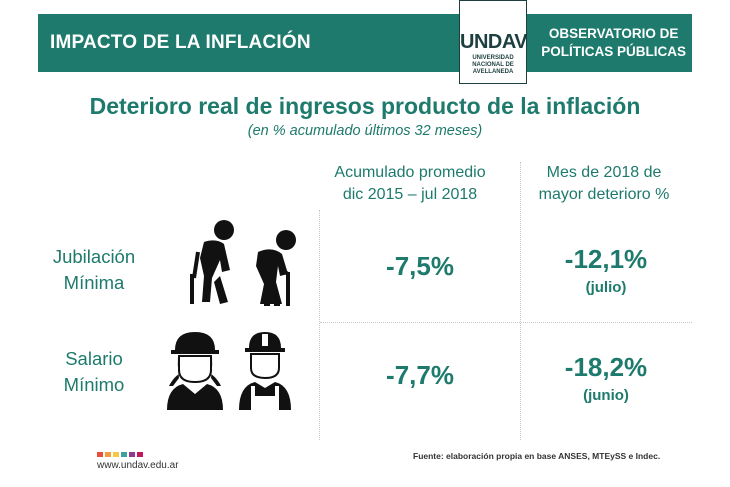  Describe the element at coordinates (410, 194) in the screenshot. I see `column-header-accumulated-line2: dic 2015 – jul 2018` at that location.